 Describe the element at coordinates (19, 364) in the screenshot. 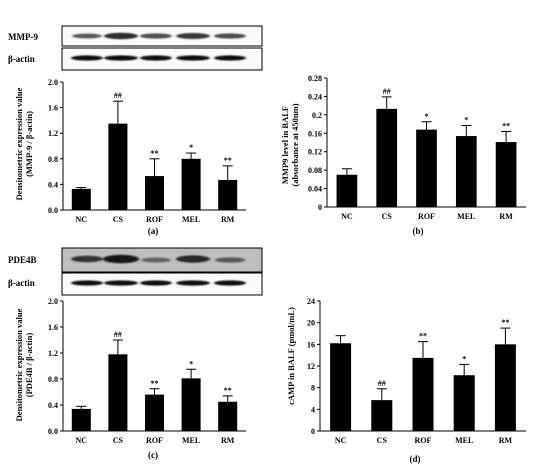

I see `y-axis-label-c-line1: Densitometric expression value` at that location.